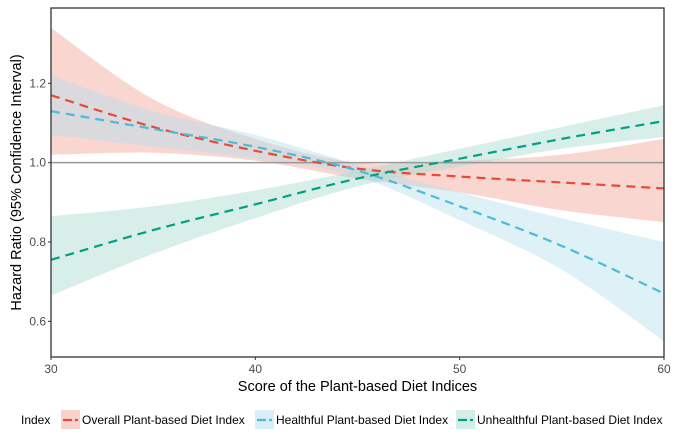  What do you see at coordinates (256, 369) in the screenshot?
I see `x-tick-label: 40` at bounding box center [256, 369].